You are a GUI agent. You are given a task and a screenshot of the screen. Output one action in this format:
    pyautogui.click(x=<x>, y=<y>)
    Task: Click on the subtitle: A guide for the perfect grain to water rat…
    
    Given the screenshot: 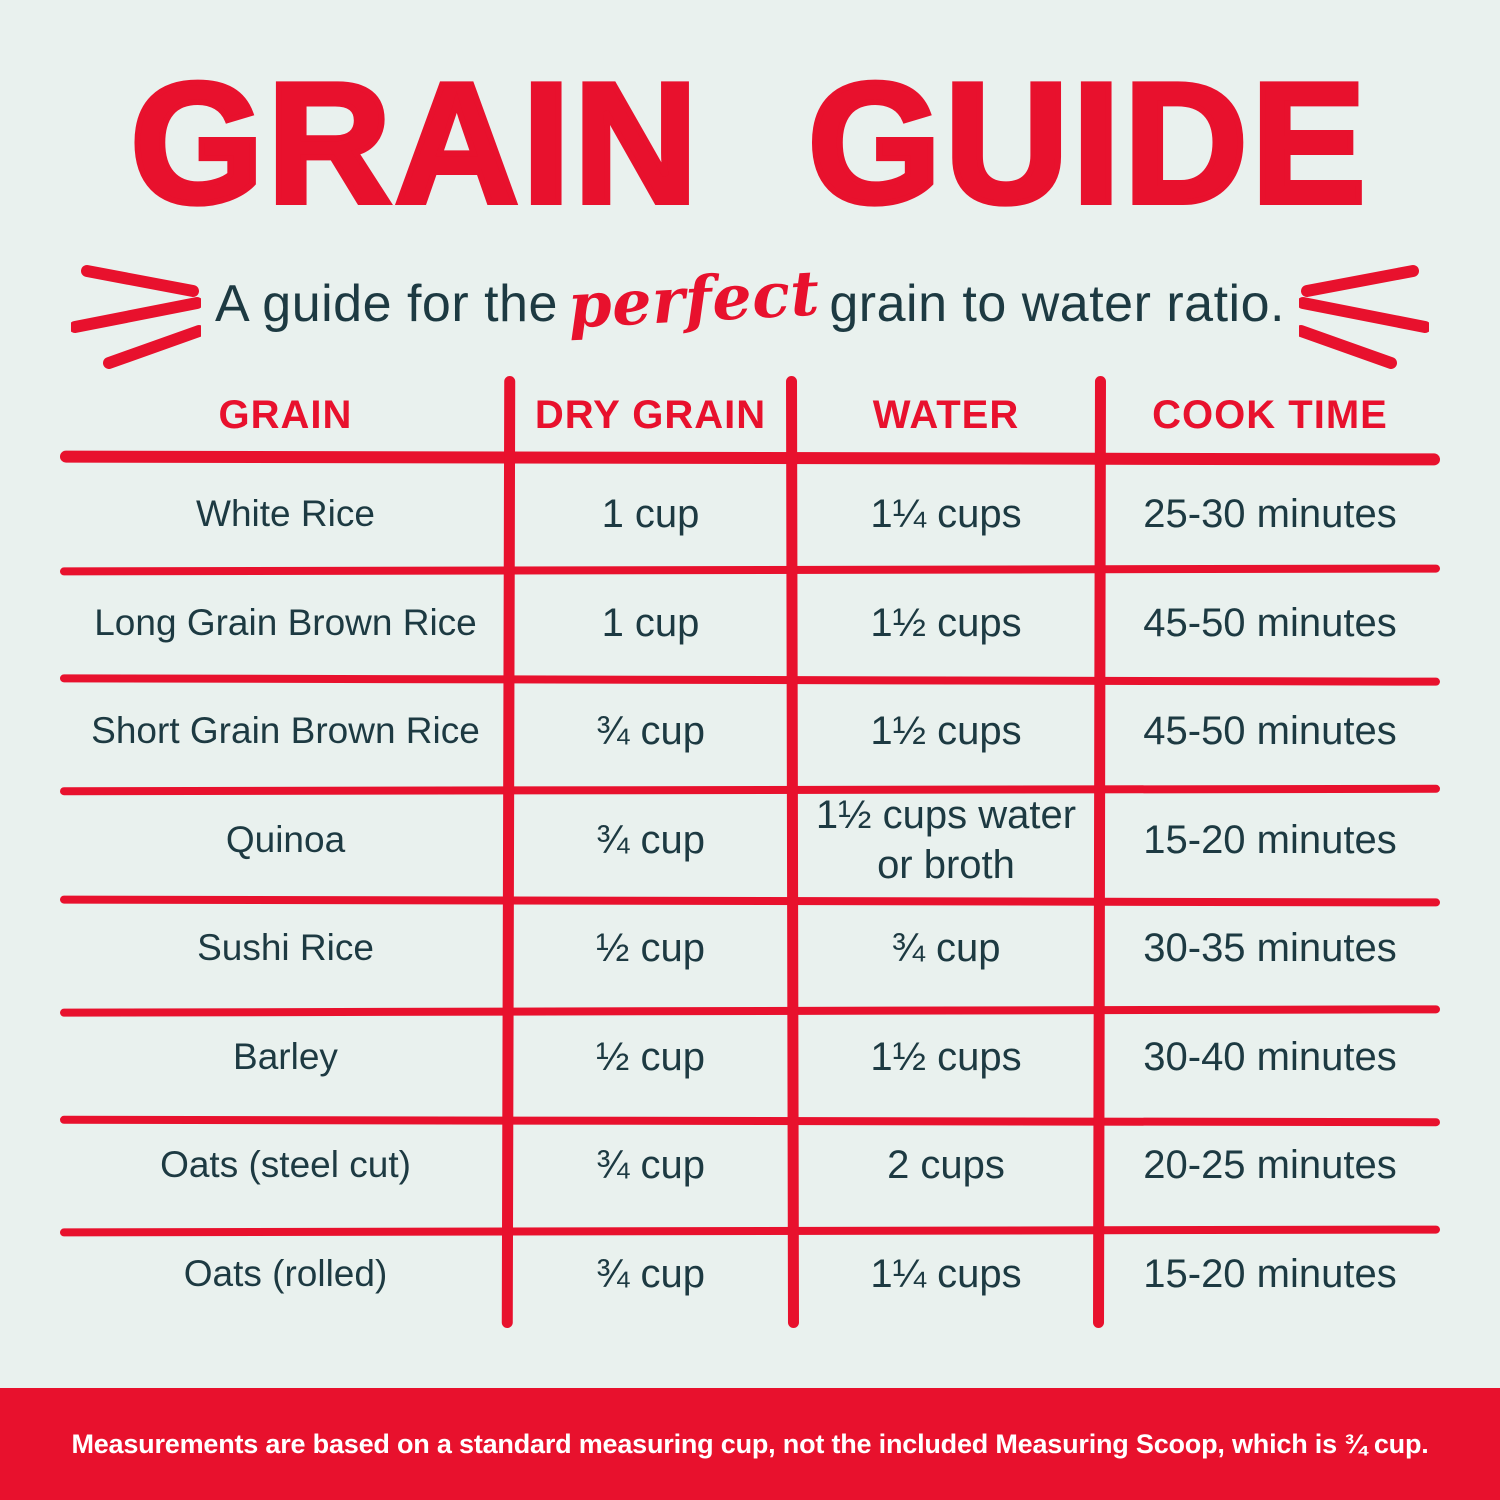 What is the action you would take?
    pyautogui.click(x=750, y=299)
    